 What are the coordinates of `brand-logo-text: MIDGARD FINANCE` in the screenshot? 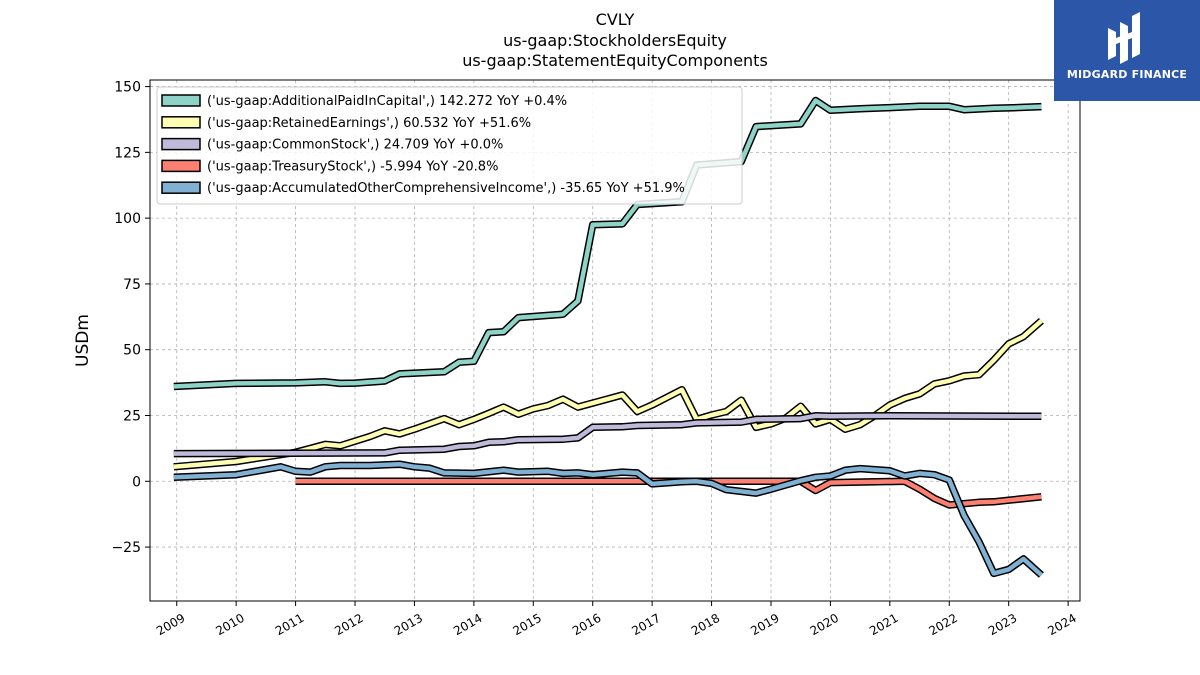 It's located at (1127, 74).